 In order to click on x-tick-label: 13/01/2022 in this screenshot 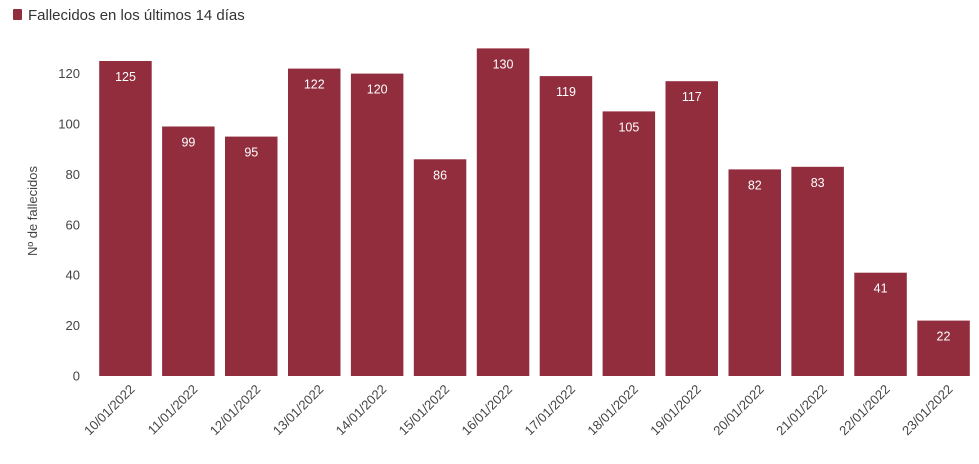, I will do `click(298, 410)`.